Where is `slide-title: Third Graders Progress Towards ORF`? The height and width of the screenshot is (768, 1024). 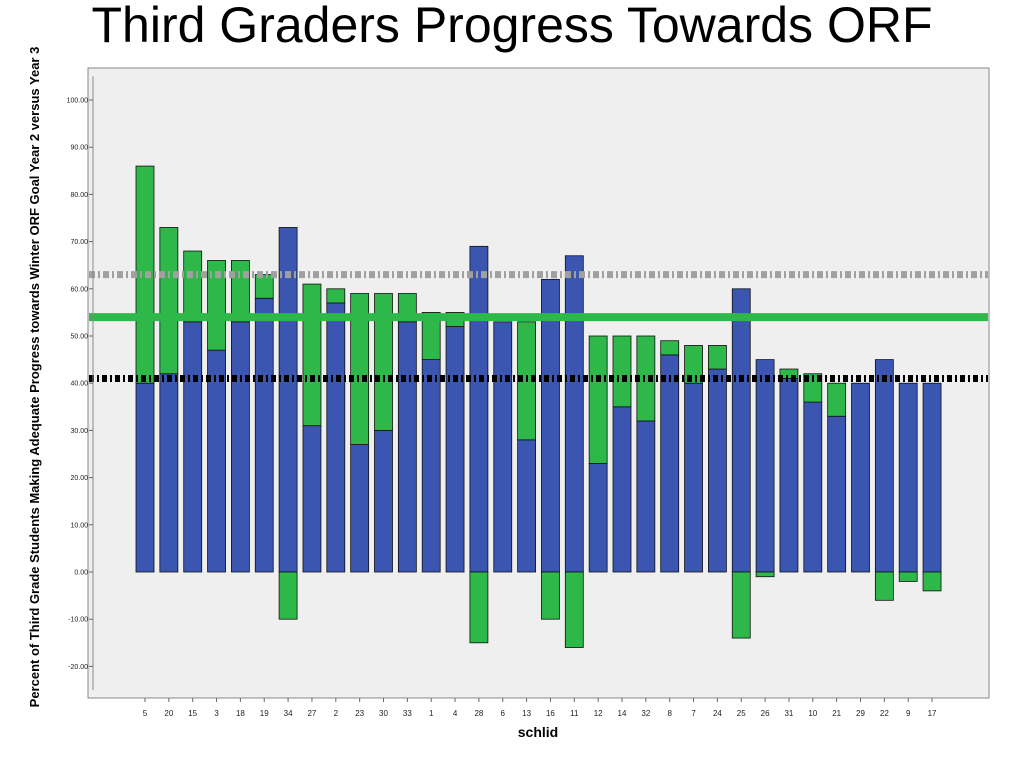
slide-title: Third Graders Progress Towards ORF is located at coordinates (512, 26).